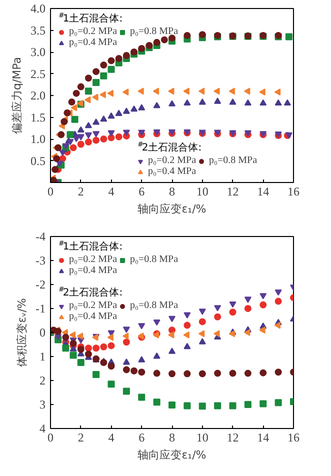 This screenshot has height=476, width=331. What do you see at coordinates (38, 161) in the screenshot?
I see `y-tick-label: 0.5` at bounding box center [38, 161].